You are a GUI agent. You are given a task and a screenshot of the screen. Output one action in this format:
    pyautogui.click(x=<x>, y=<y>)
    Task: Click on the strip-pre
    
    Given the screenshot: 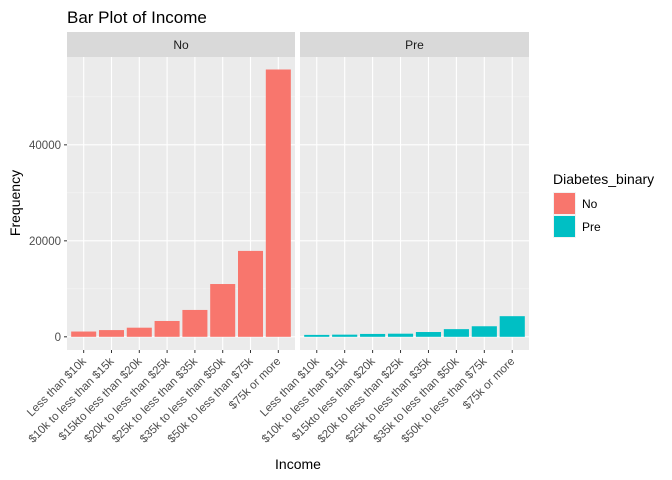 What is the action you would take?
    pyautogui.click(x=414, y=44)
    